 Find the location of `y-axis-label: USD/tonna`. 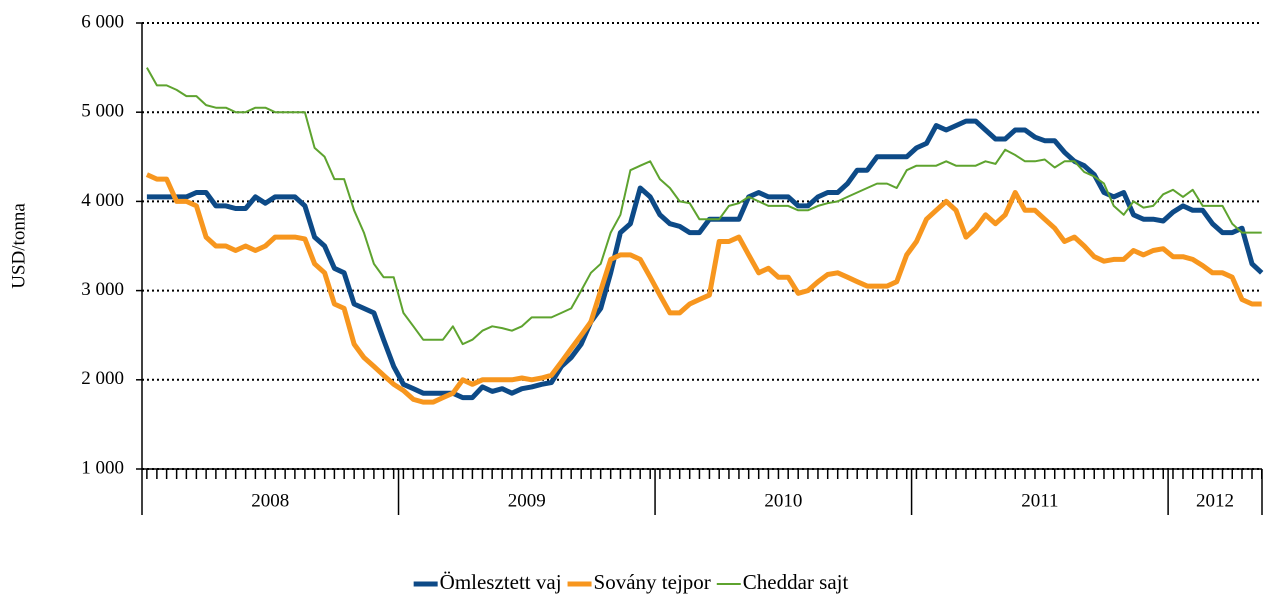

y-axis-label: USD/tonna is located at coordinates (18, 246).